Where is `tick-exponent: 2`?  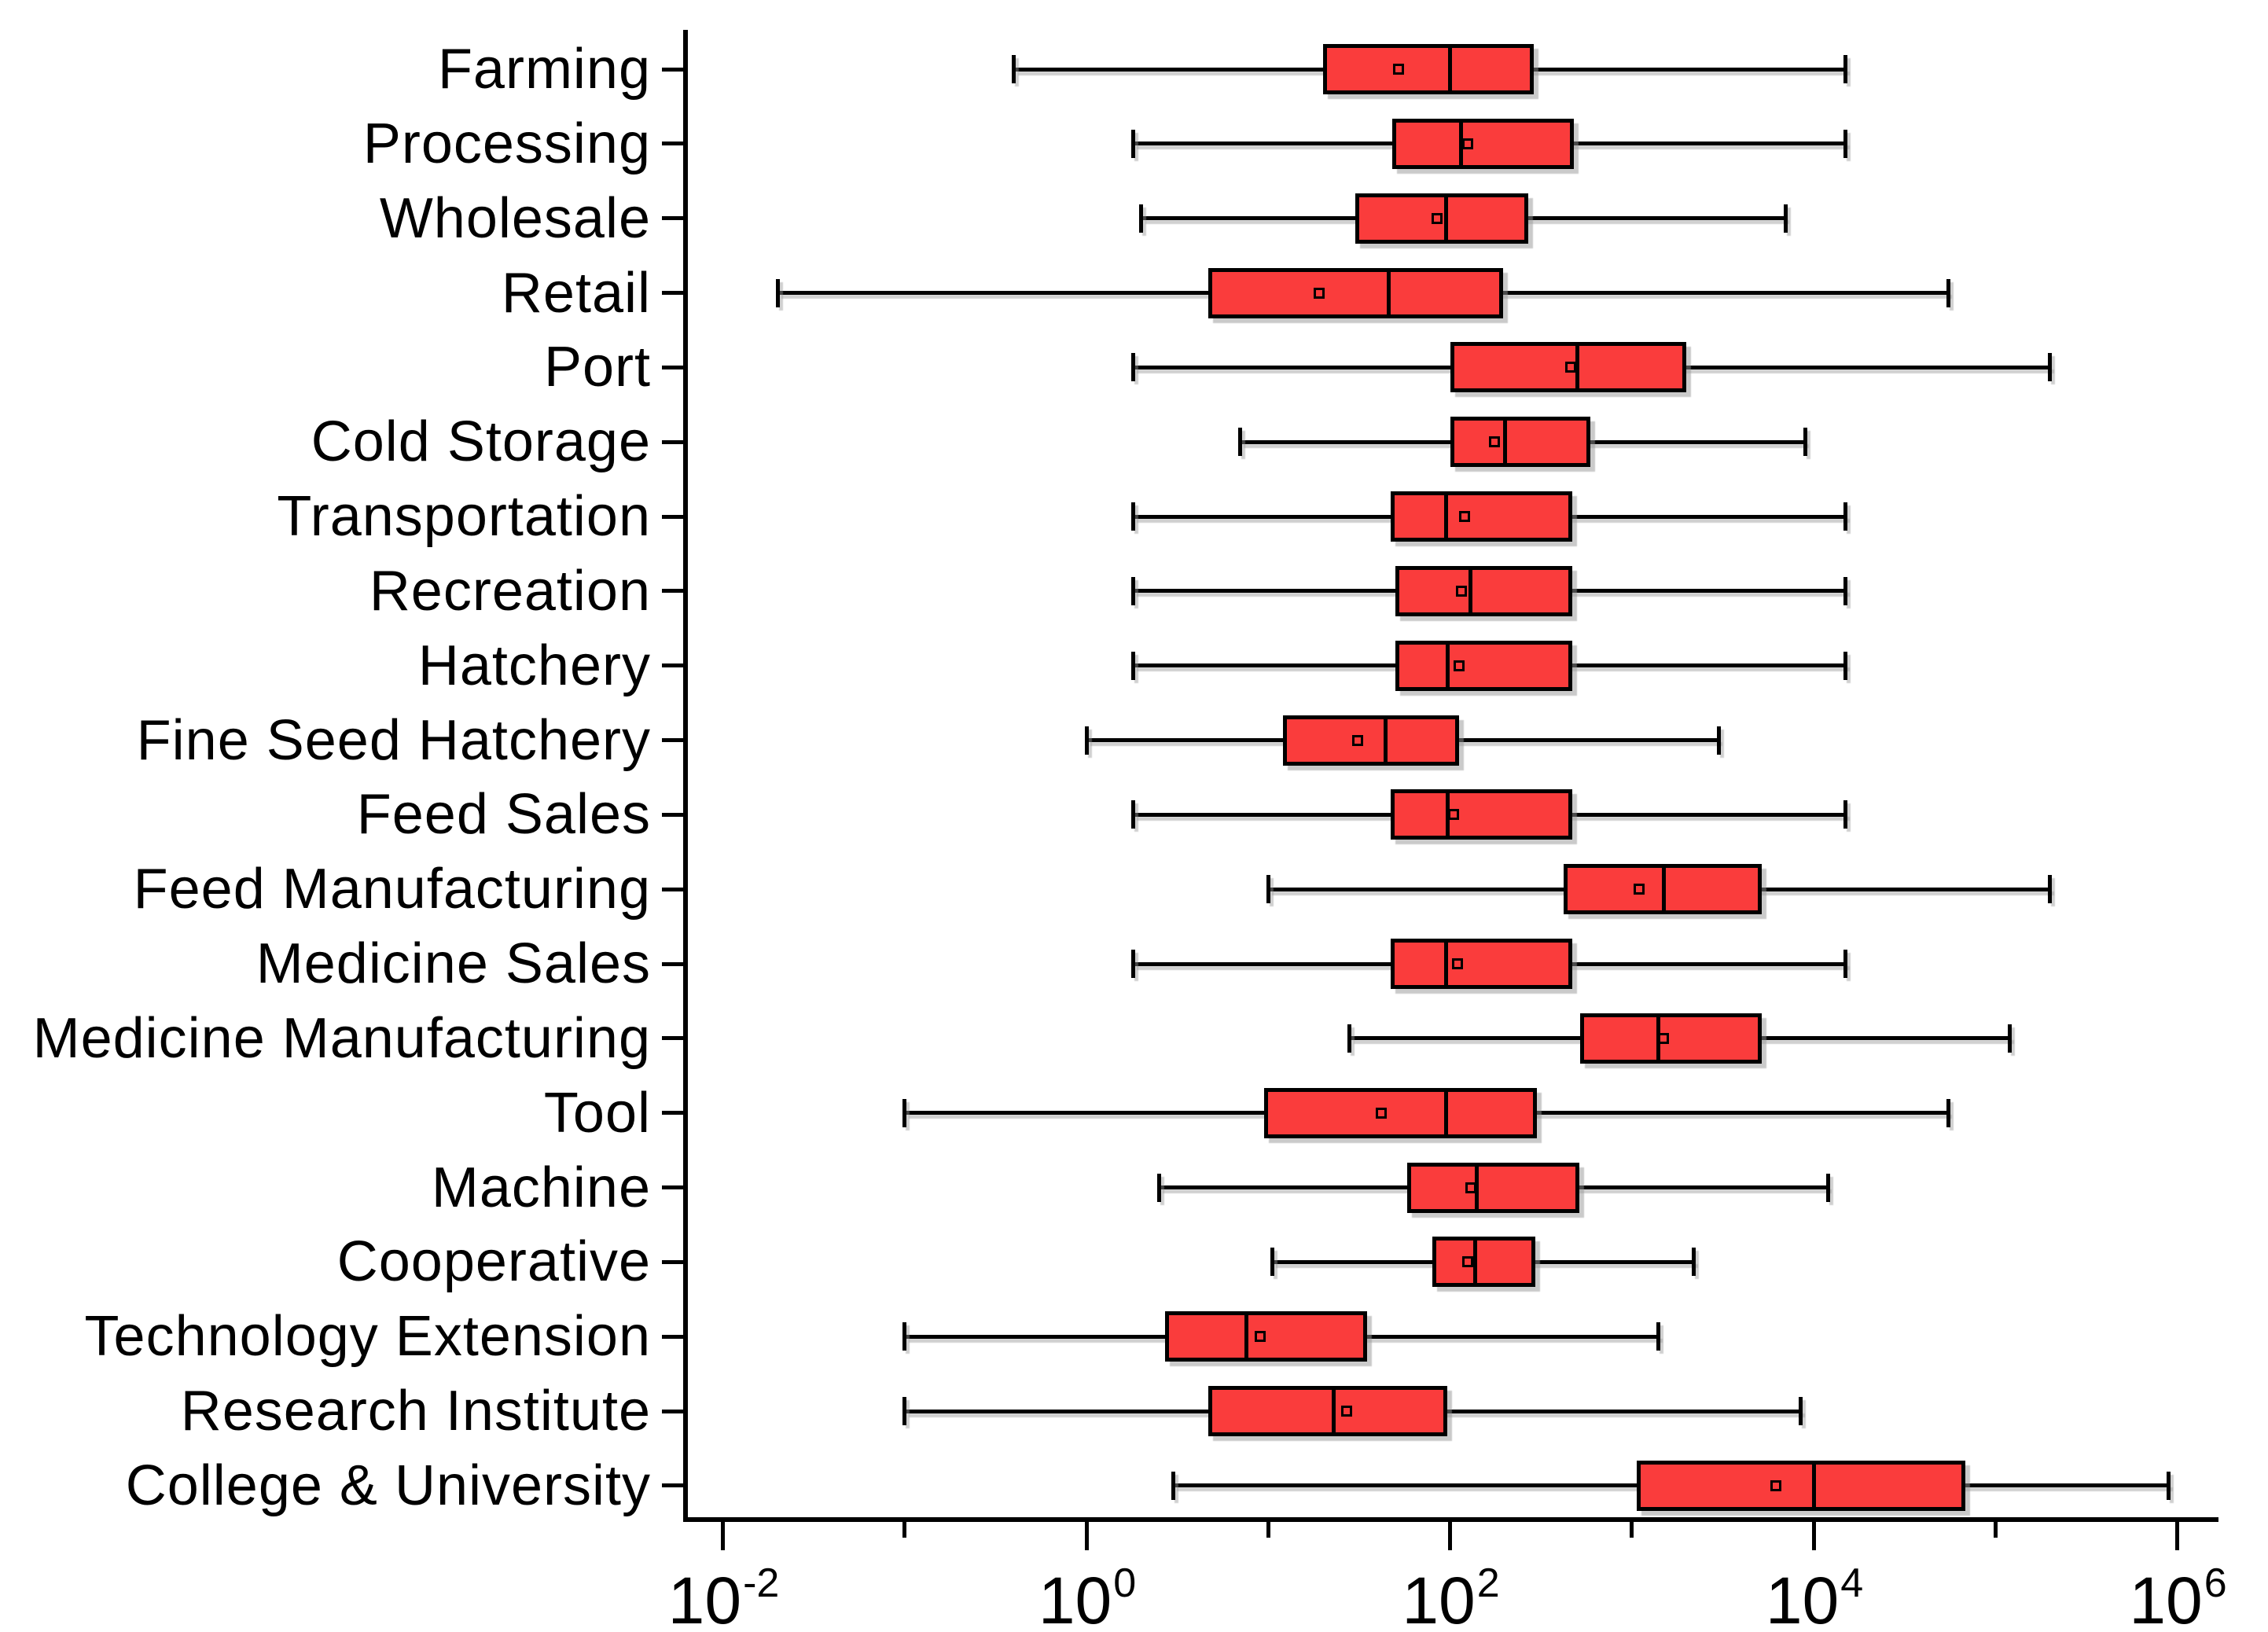 tick-exponent: 2 is located at coordinates (1488, 1583).